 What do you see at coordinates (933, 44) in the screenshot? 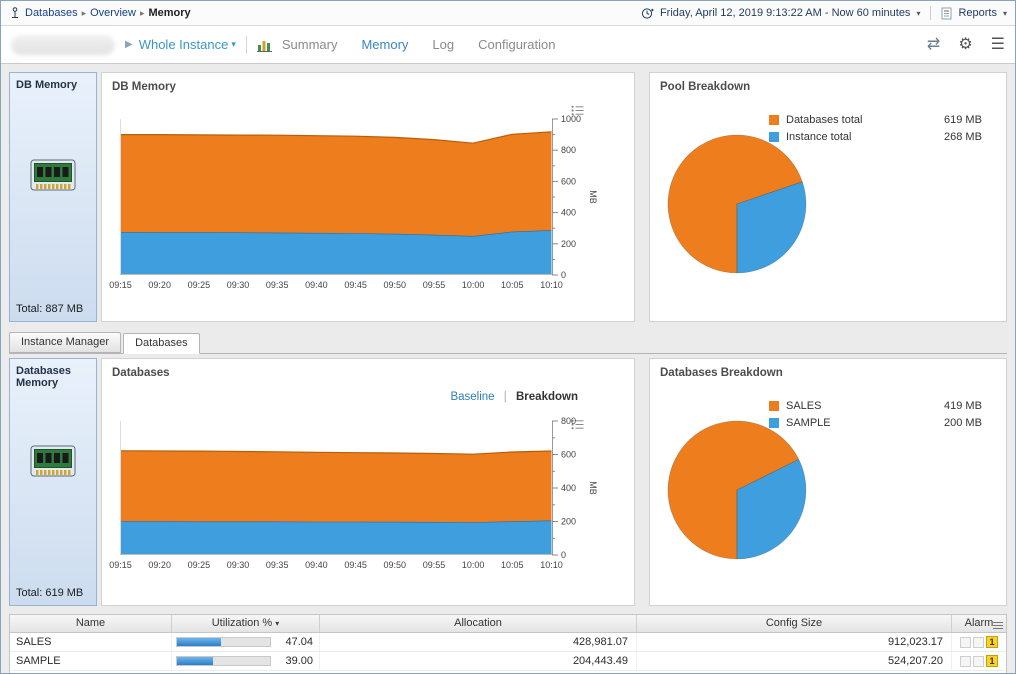
I see `refresh-icon: ⇄` at bounding box center [933, 44].